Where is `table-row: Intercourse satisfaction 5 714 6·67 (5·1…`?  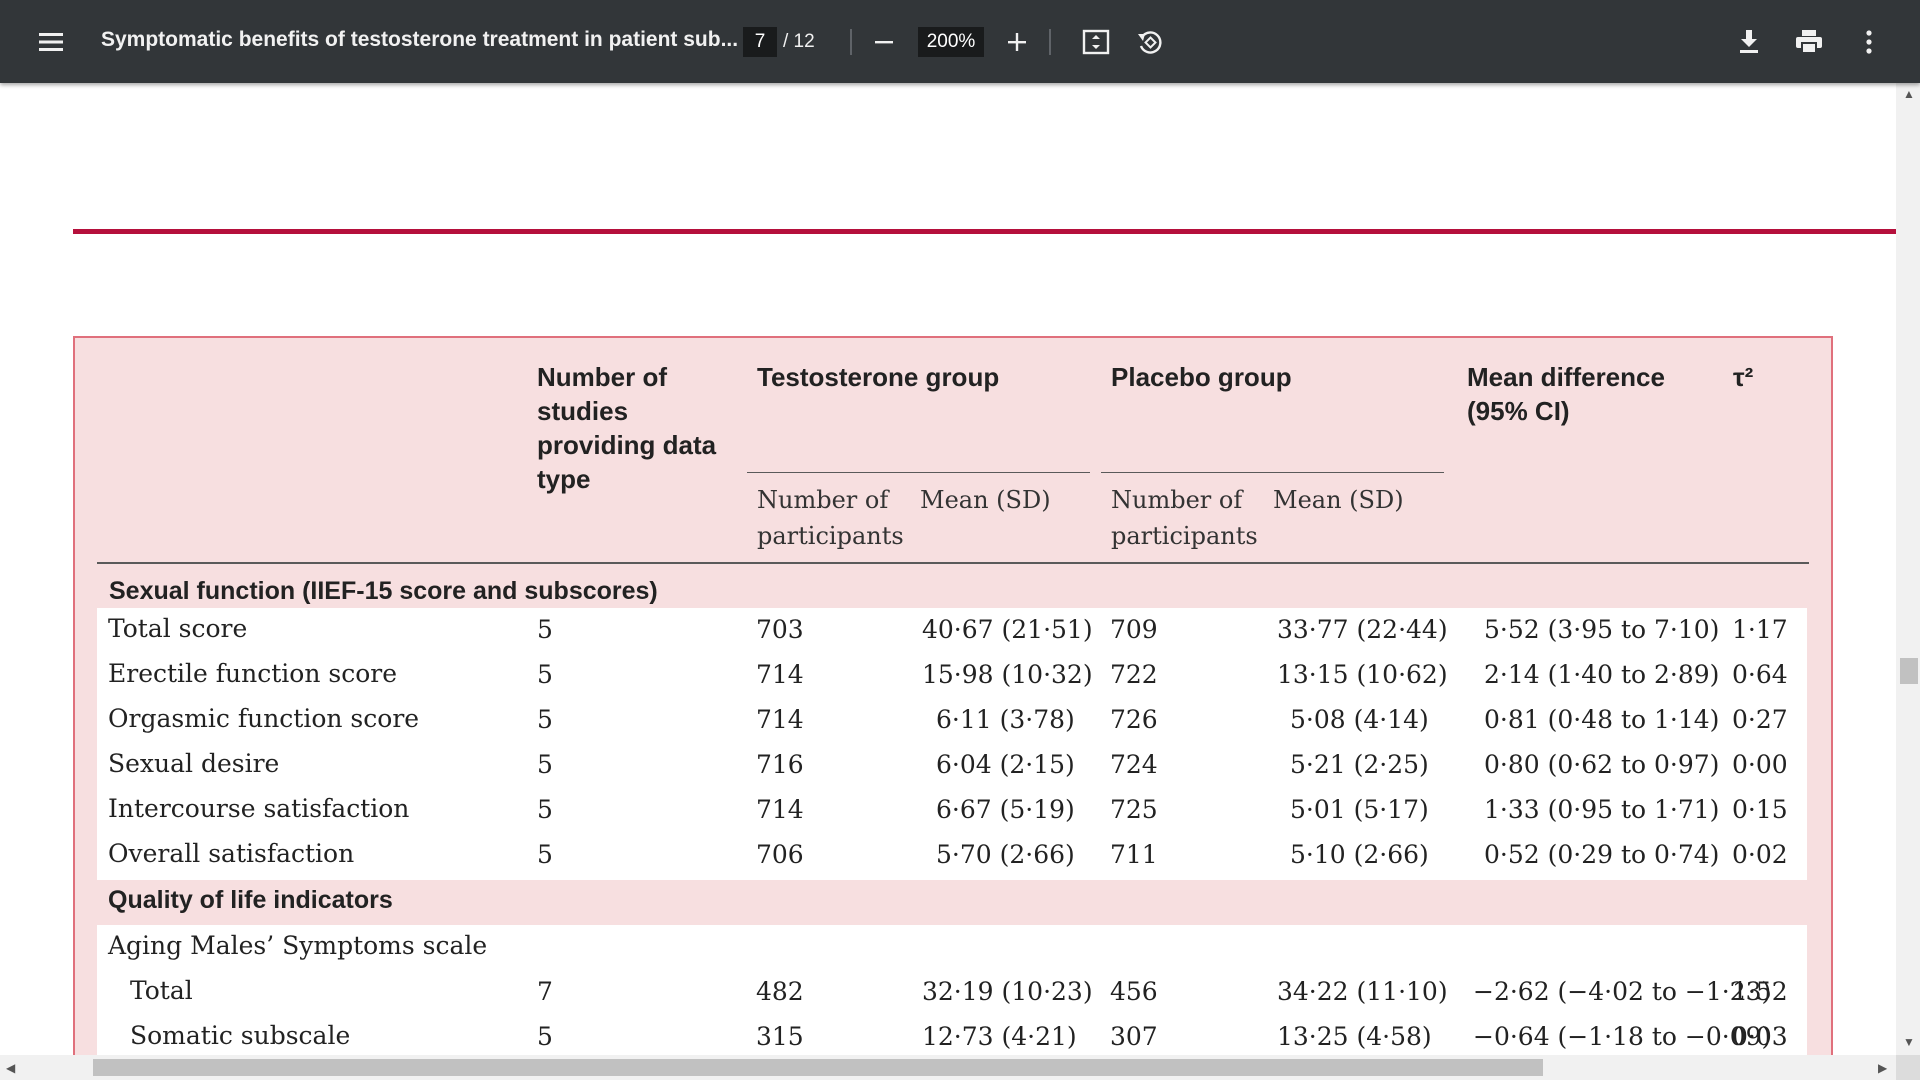 table-row: Intercourse satisfaction 5 714 6·67 (5·1… is located at coordinates (952, 810).